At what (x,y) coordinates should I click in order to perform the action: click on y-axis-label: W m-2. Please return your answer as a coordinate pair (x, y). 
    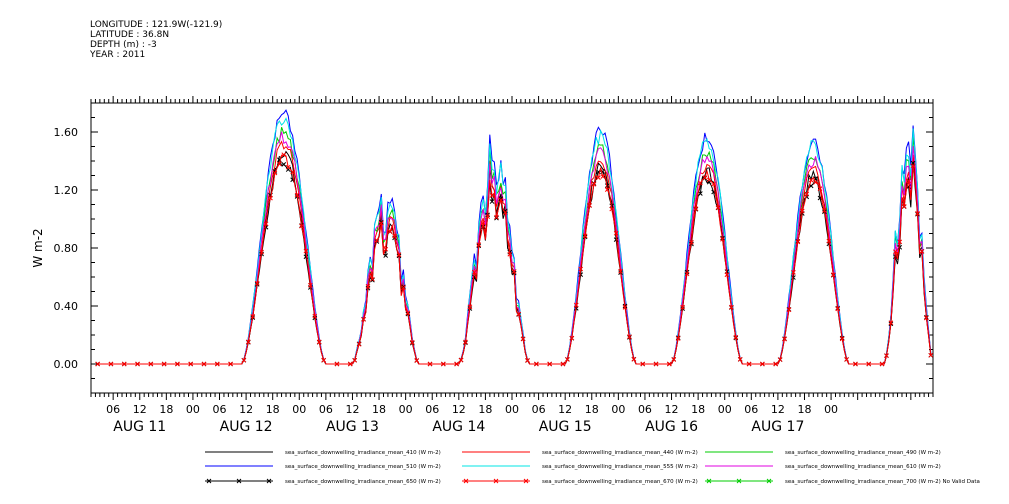
    Looking at the image, I should click on (38, 247).